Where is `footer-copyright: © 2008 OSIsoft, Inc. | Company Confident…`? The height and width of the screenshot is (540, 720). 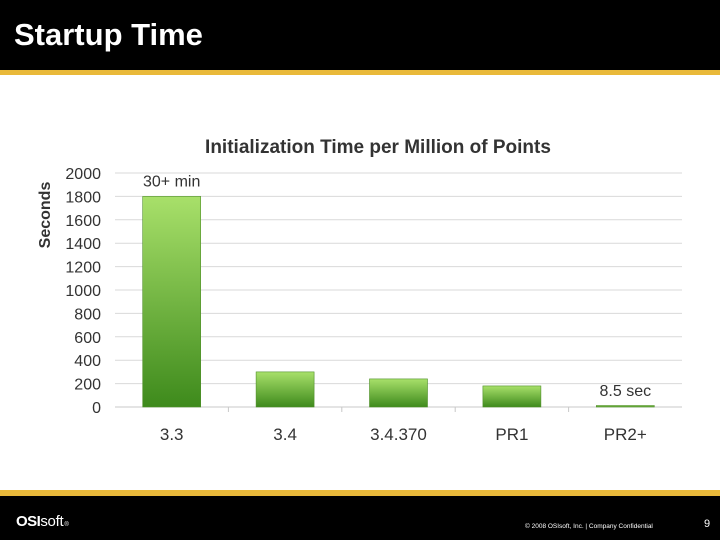
footer-copyright: © 2008 OSIsoft, Inc. | Company Confident… is located at coordinates (589, 526).